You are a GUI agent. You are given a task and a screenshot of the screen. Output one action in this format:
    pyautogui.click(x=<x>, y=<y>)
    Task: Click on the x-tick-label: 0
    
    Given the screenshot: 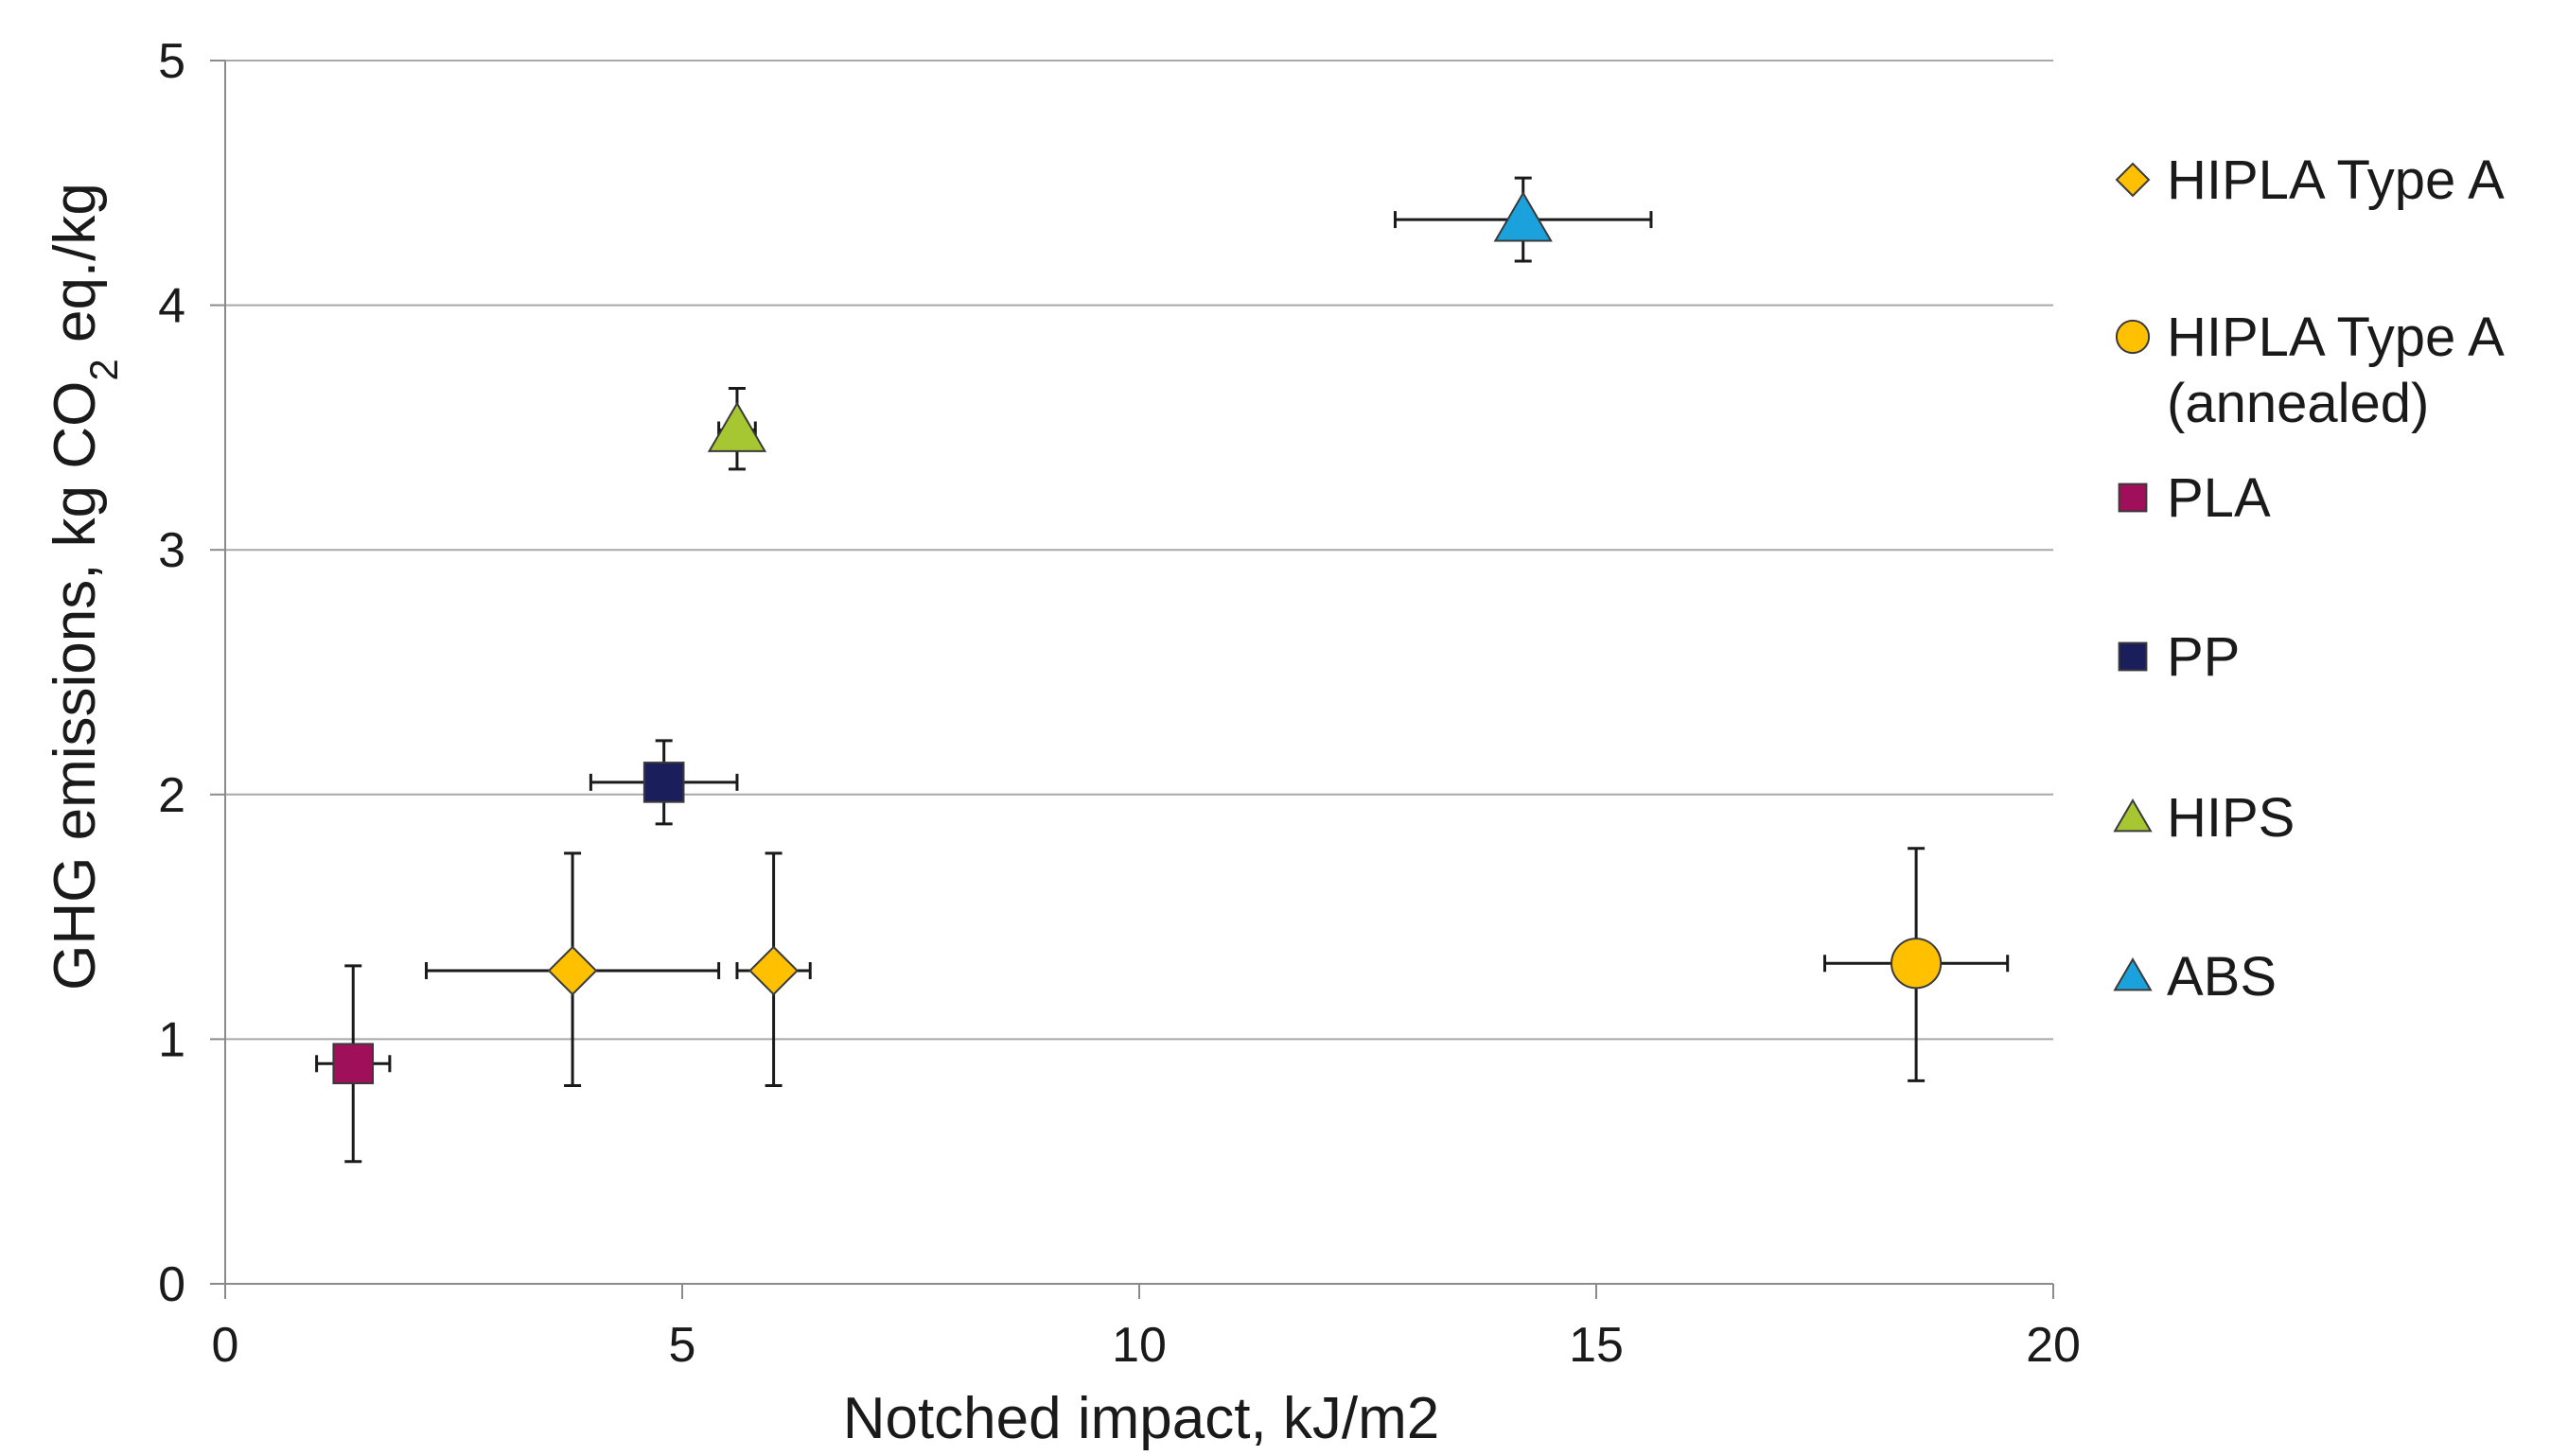 What is the action you would take?
    pyautogui.click(x=225, y=1345)
    